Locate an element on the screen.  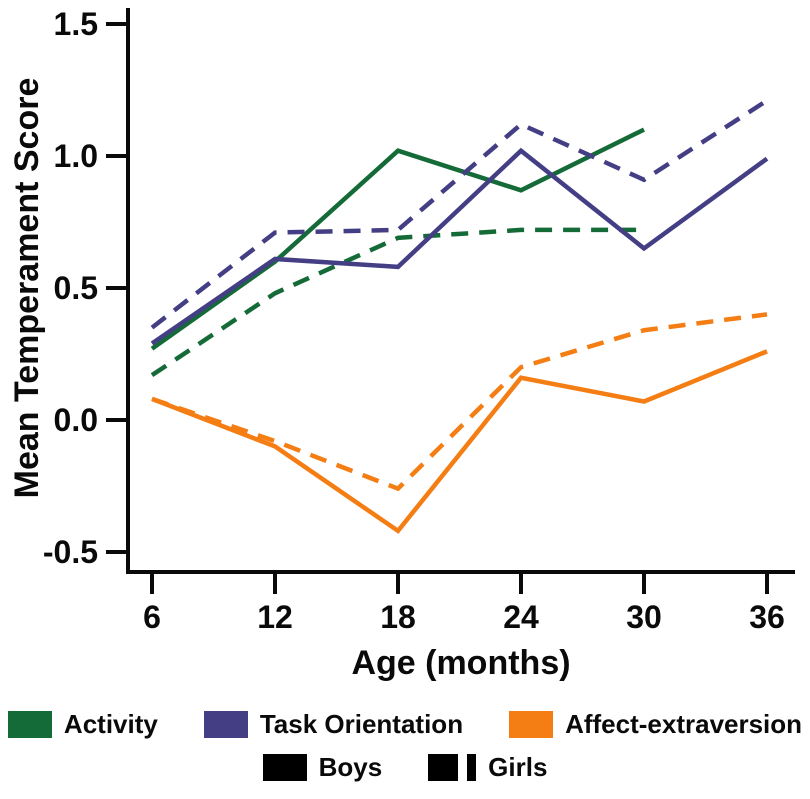
legend-label-girls: Girls is located at coordinates (518, 767).